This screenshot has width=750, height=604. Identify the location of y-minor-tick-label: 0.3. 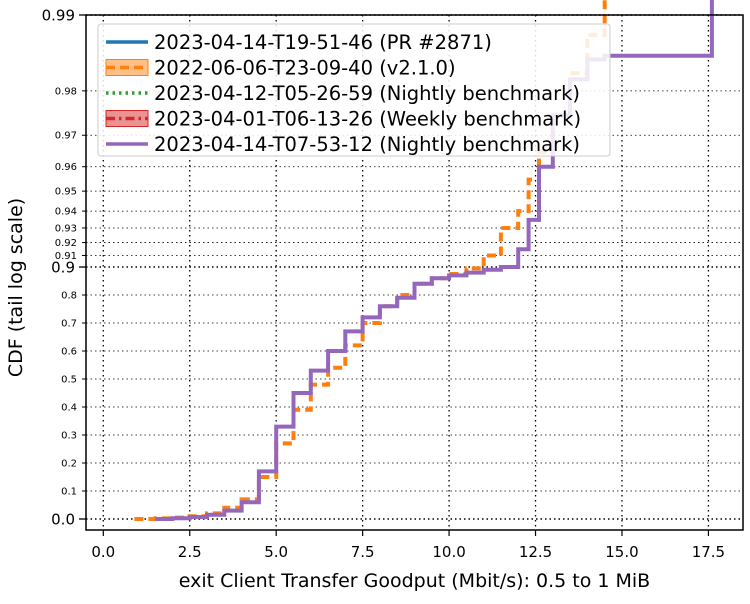
(69, 436).